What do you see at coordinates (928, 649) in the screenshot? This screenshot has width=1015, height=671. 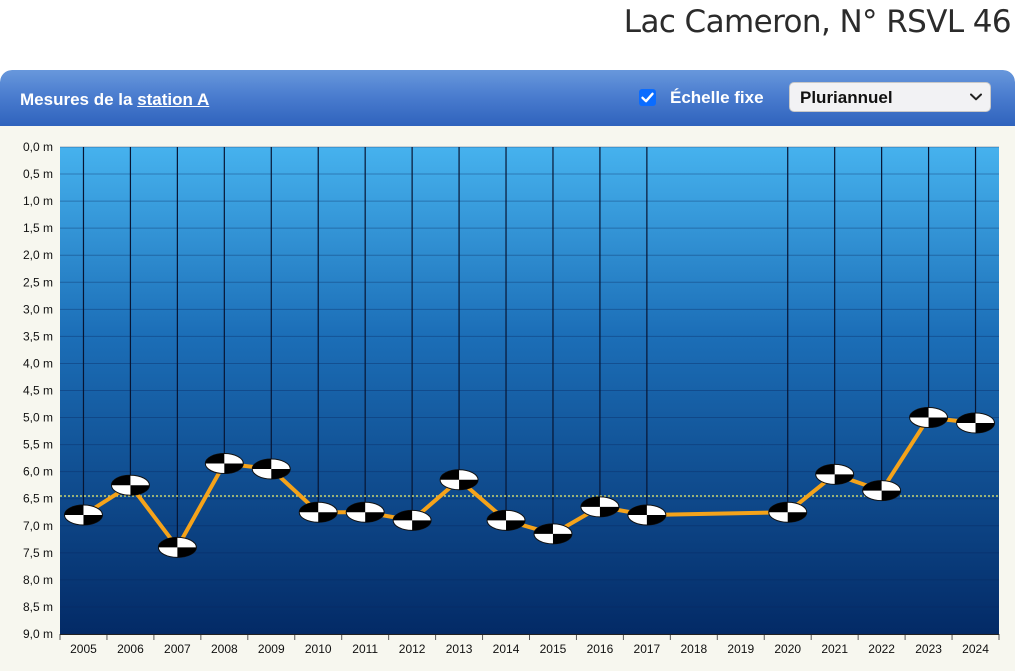 I see `x-tick-label: 2023` at bounding box center [928, 649].